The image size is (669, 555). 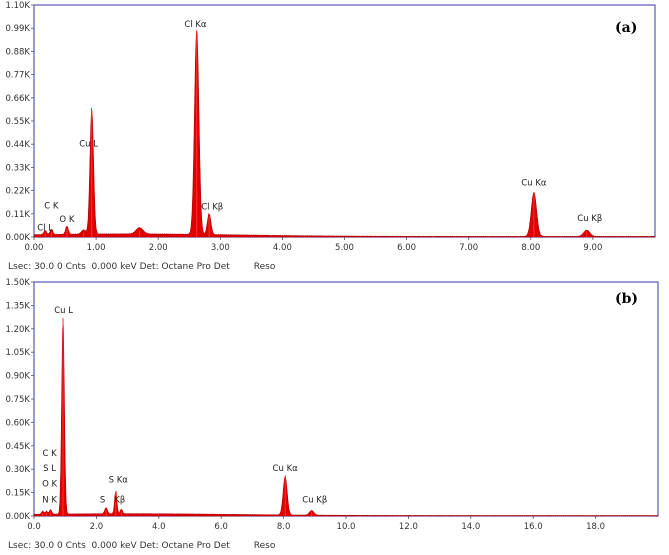 What do you see at coordinates (18, 192) in the screenshot?
I see `y-tick-label: 0.22K` at bounding box center [18, 192].